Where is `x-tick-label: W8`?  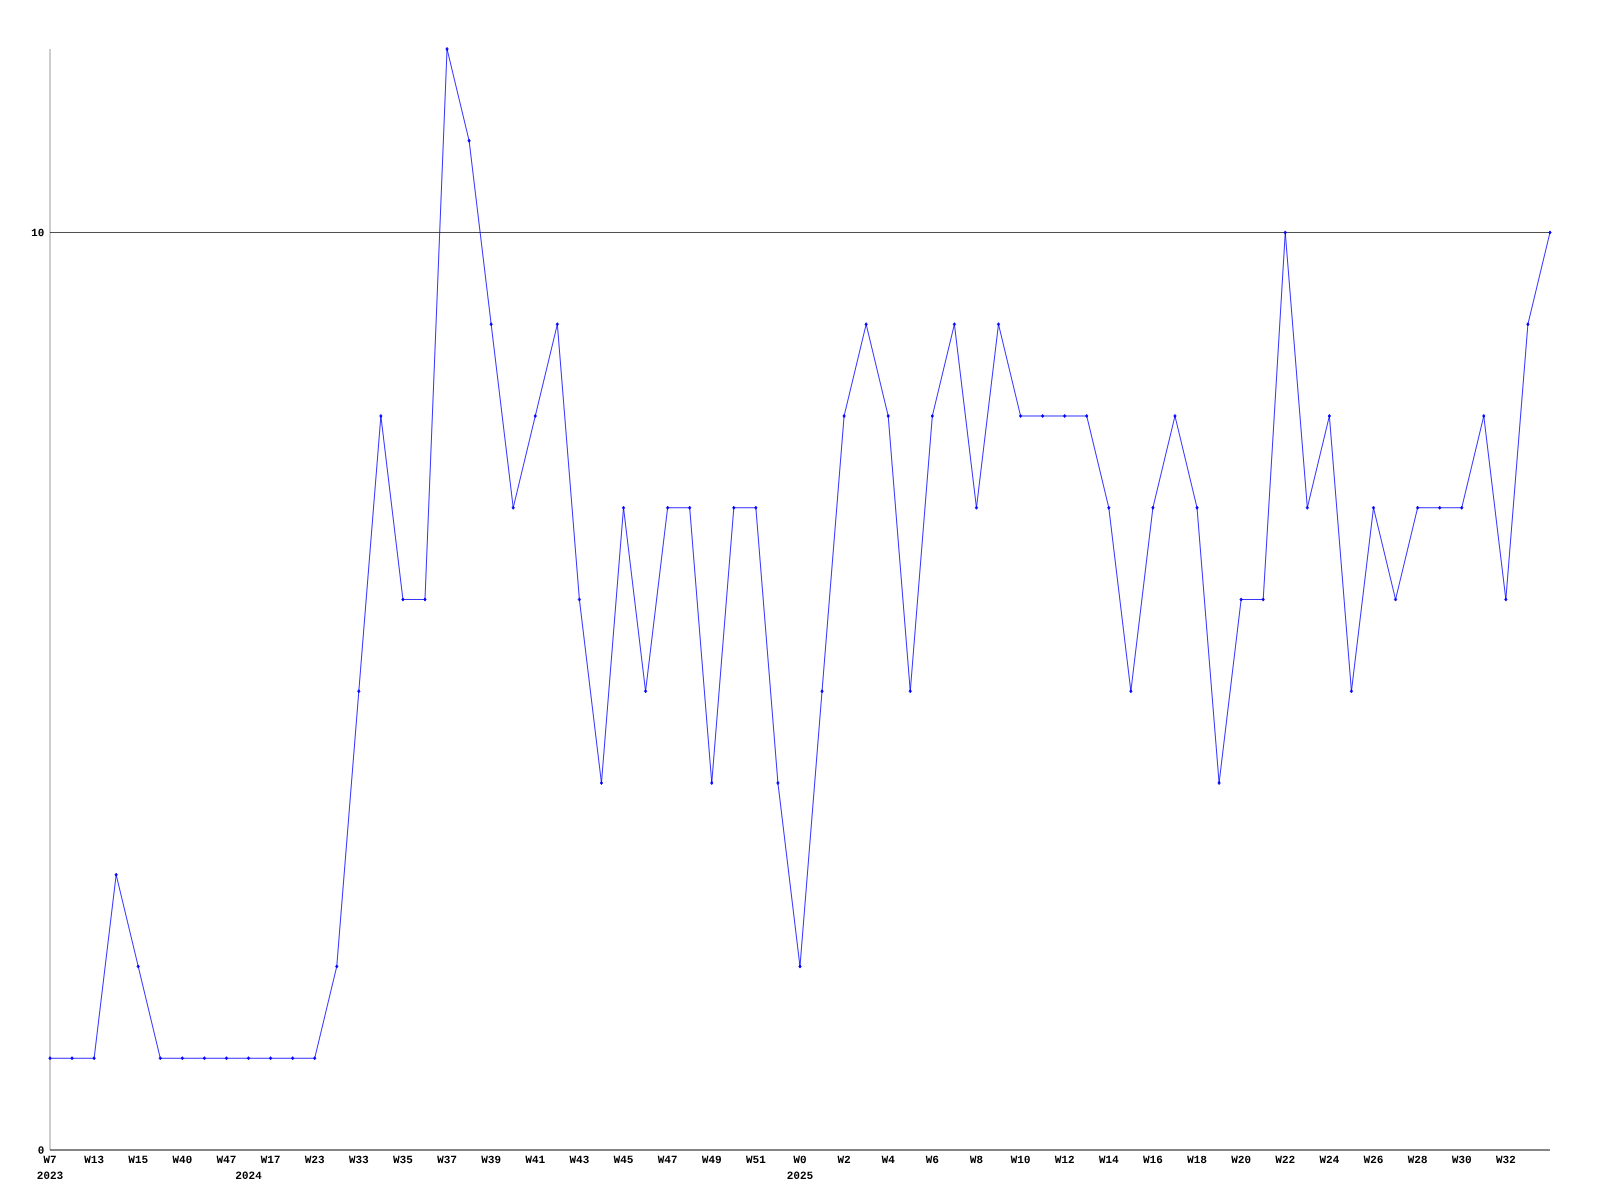
x-tick-label: W8 is located at coordinates (976, 1159).